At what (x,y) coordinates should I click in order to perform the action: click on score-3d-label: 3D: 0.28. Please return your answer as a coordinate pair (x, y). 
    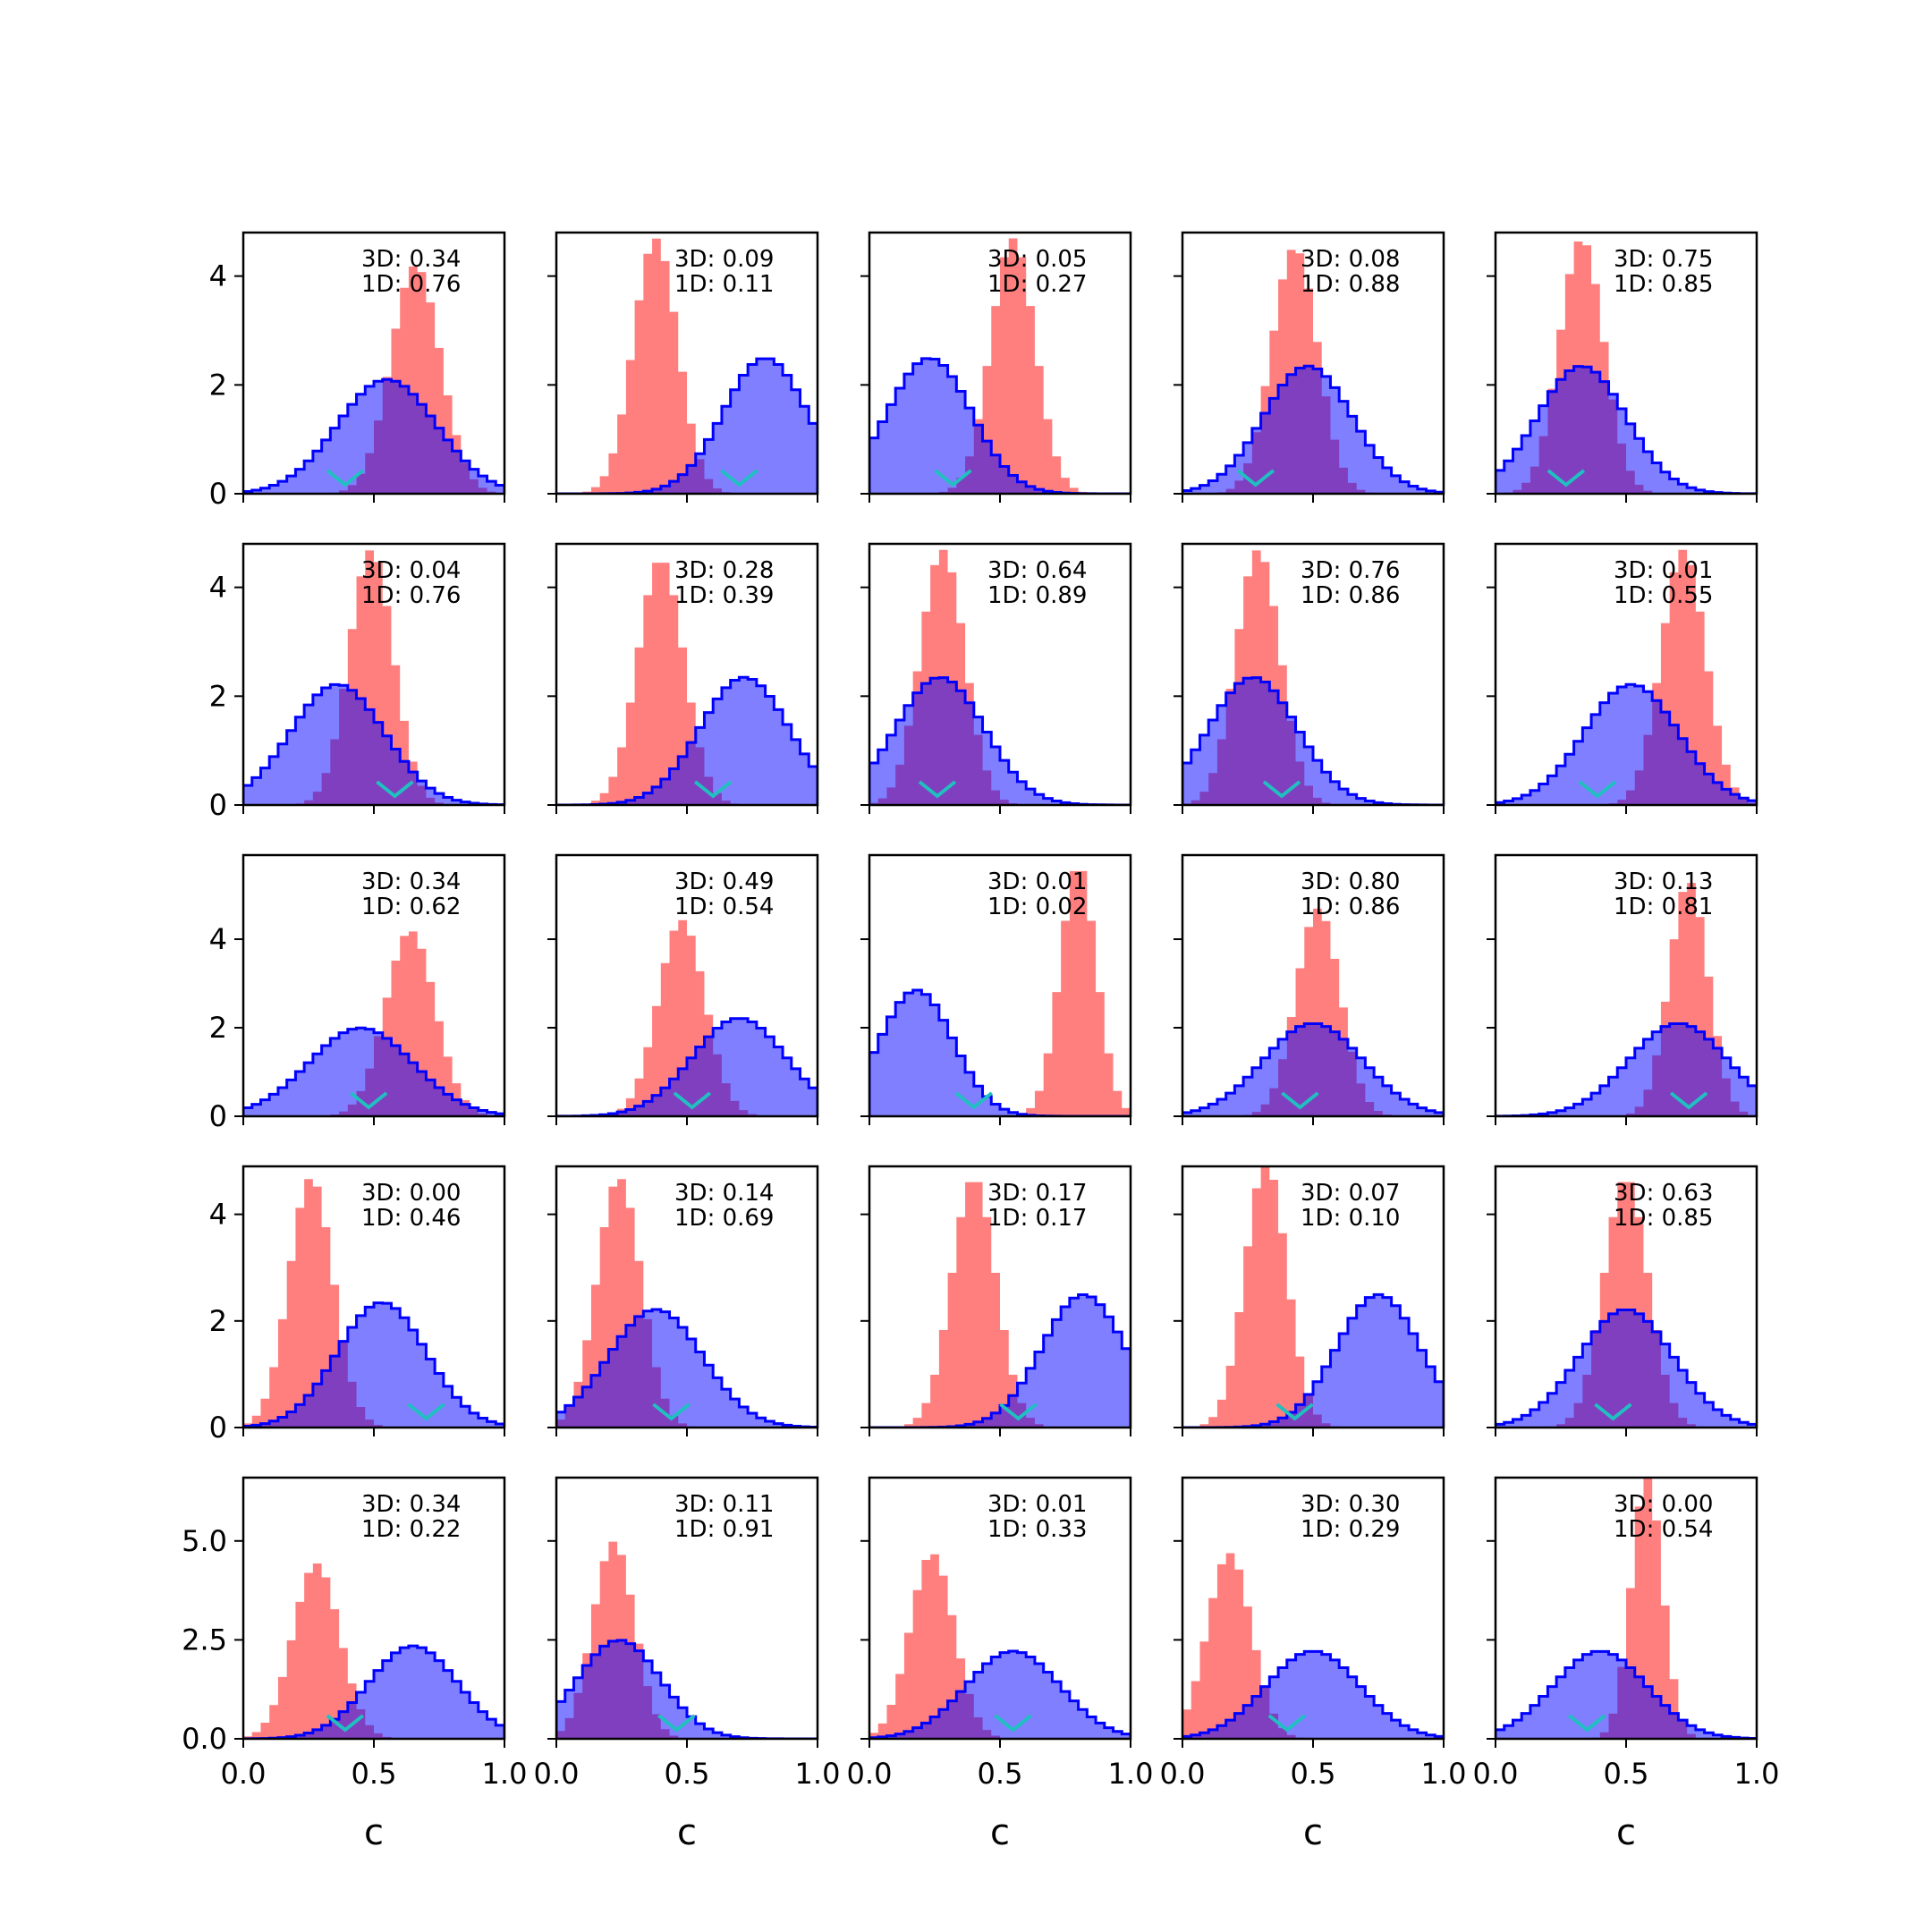
    Looking at the image, I should click on (724, 570).